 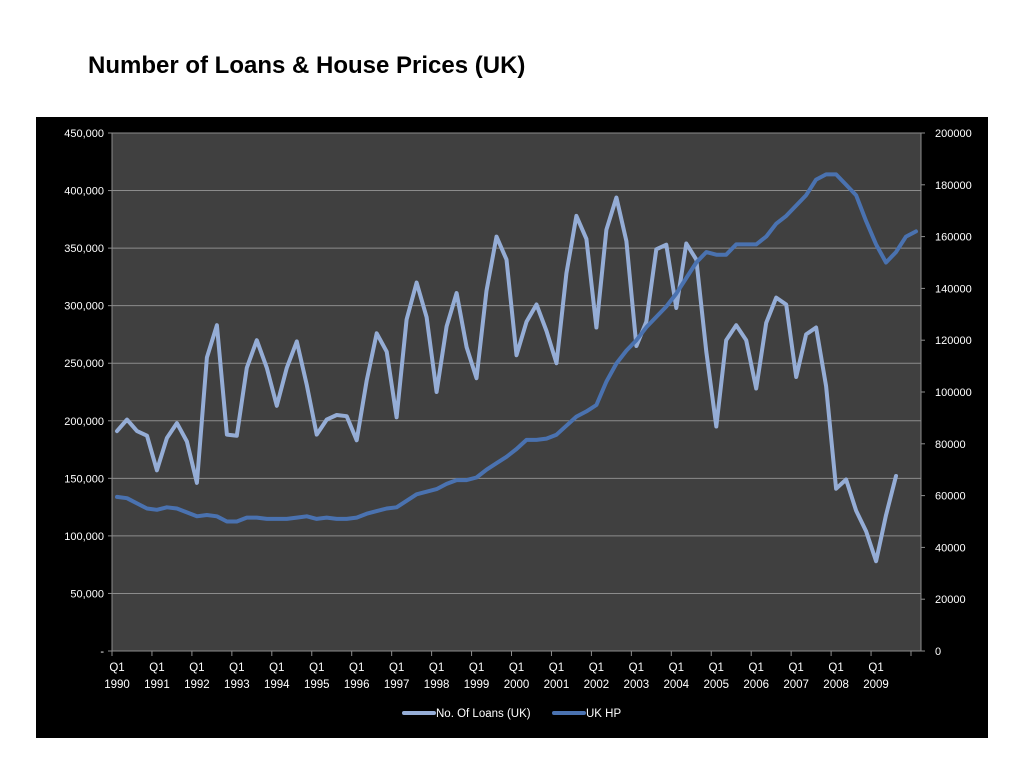 What do you see at coordinates (157, 685) in the screenshot?
I see `x-axis-year-label: 1991` at bounding box center [157, 685].